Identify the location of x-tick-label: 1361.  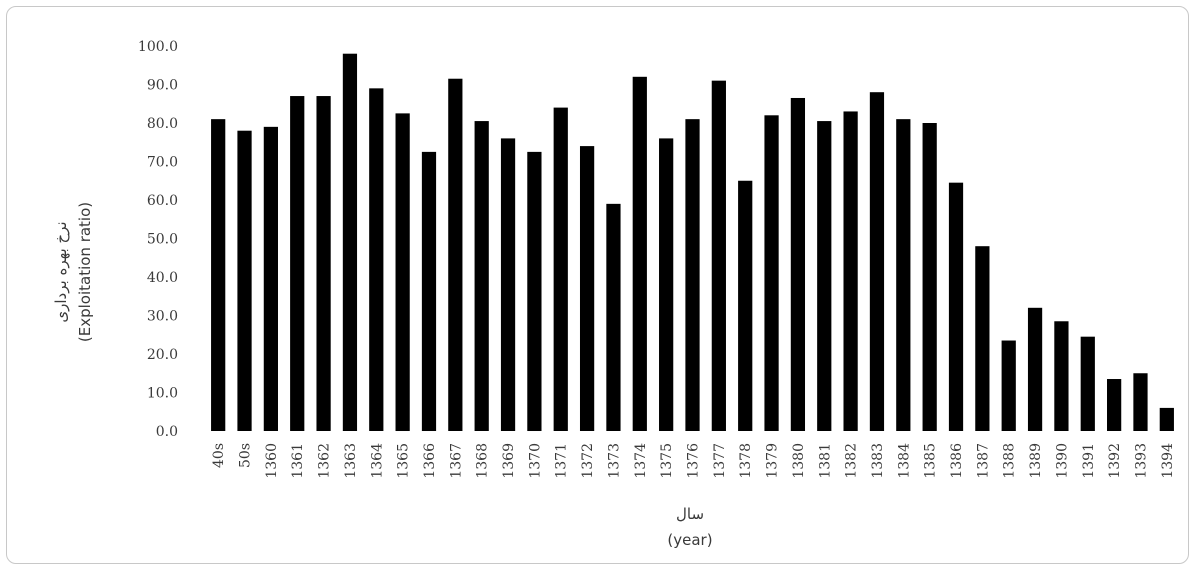
(298, 461).